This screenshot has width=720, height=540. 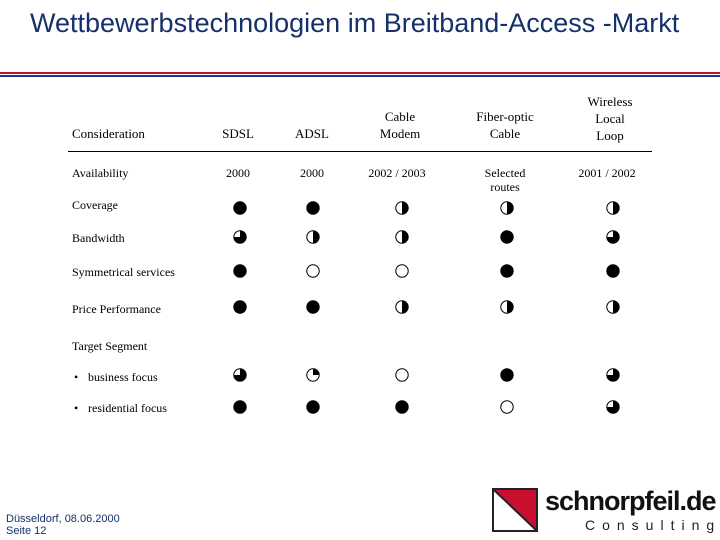 What do you see at coordinates (507, 307) in the screenshot?
I see `harvey-ball-price-fiber-optic-cable-icon` at bounding box center [507, 307].